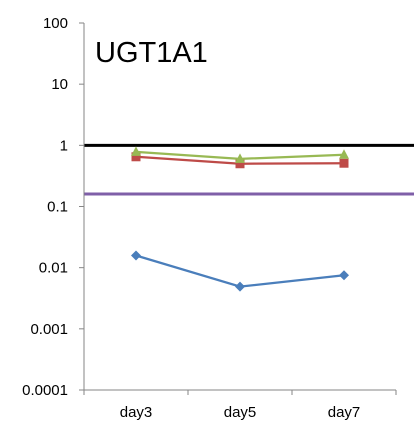 The image size is (419, 442). Describe the element at coordinates (136, 412) in the screenshot. I see `x-tick-label: day3` at that location.